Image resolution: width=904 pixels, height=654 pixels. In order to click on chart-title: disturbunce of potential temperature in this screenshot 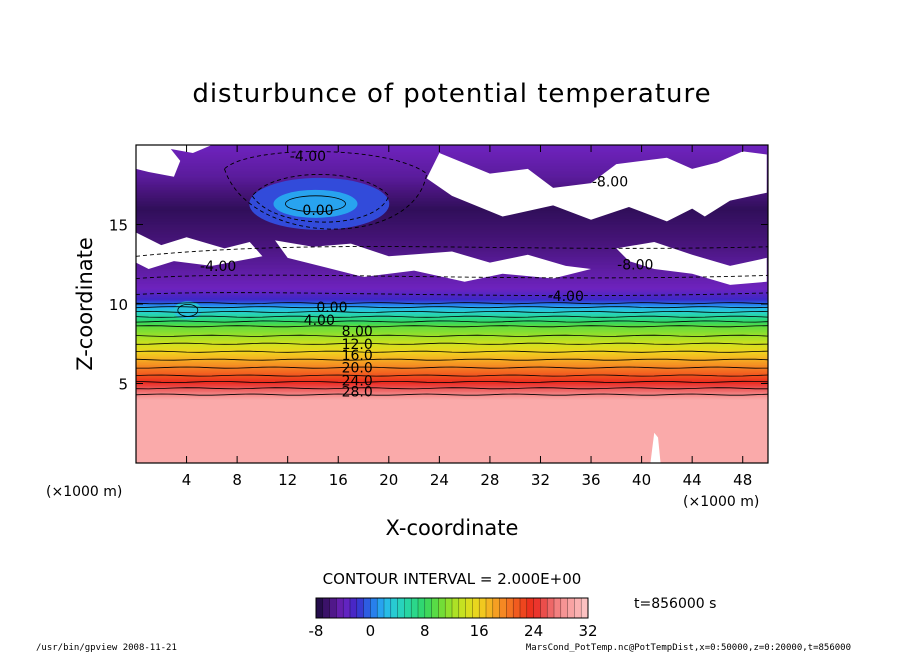, I will do `click(451, 94)`.